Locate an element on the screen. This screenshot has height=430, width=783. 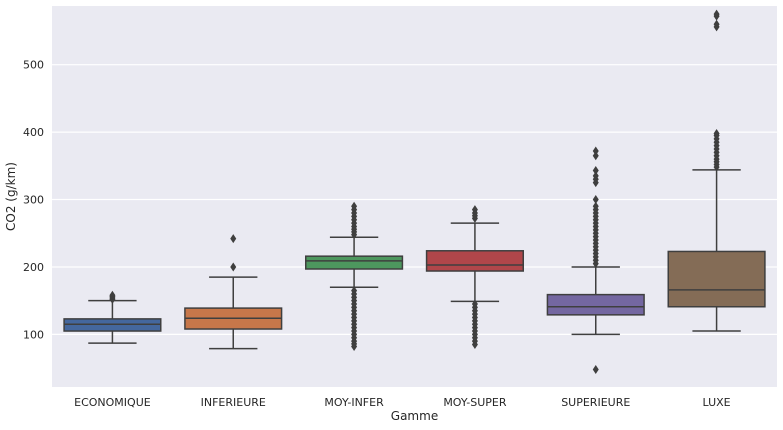
box-moy-infer is located at coordinates (354, 276).